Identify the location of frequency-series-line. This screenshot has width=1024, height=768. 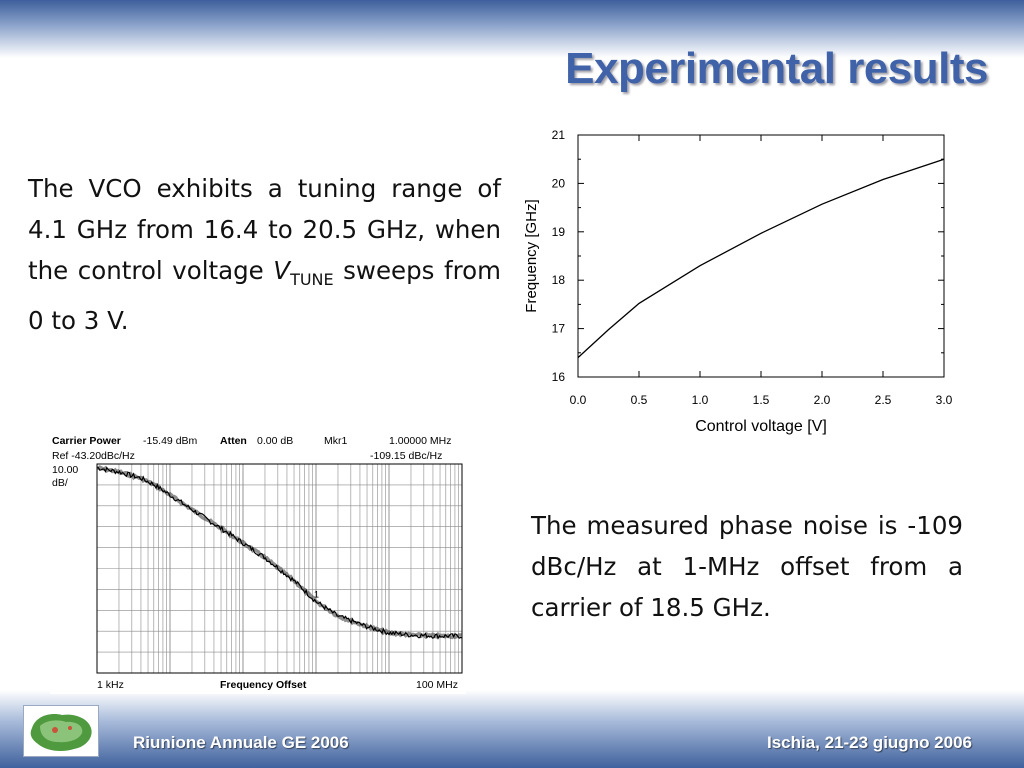
(761, 258).